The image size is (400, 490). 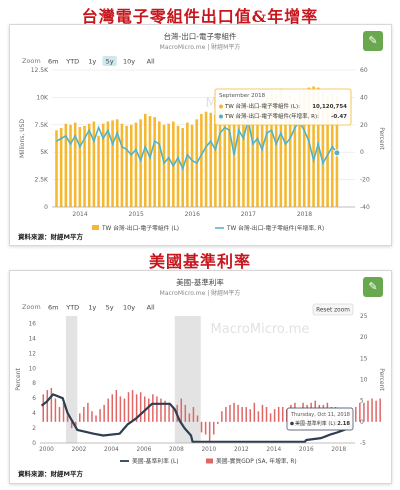 I want to click on x-tick: 2012, so click(x=241, y=450).